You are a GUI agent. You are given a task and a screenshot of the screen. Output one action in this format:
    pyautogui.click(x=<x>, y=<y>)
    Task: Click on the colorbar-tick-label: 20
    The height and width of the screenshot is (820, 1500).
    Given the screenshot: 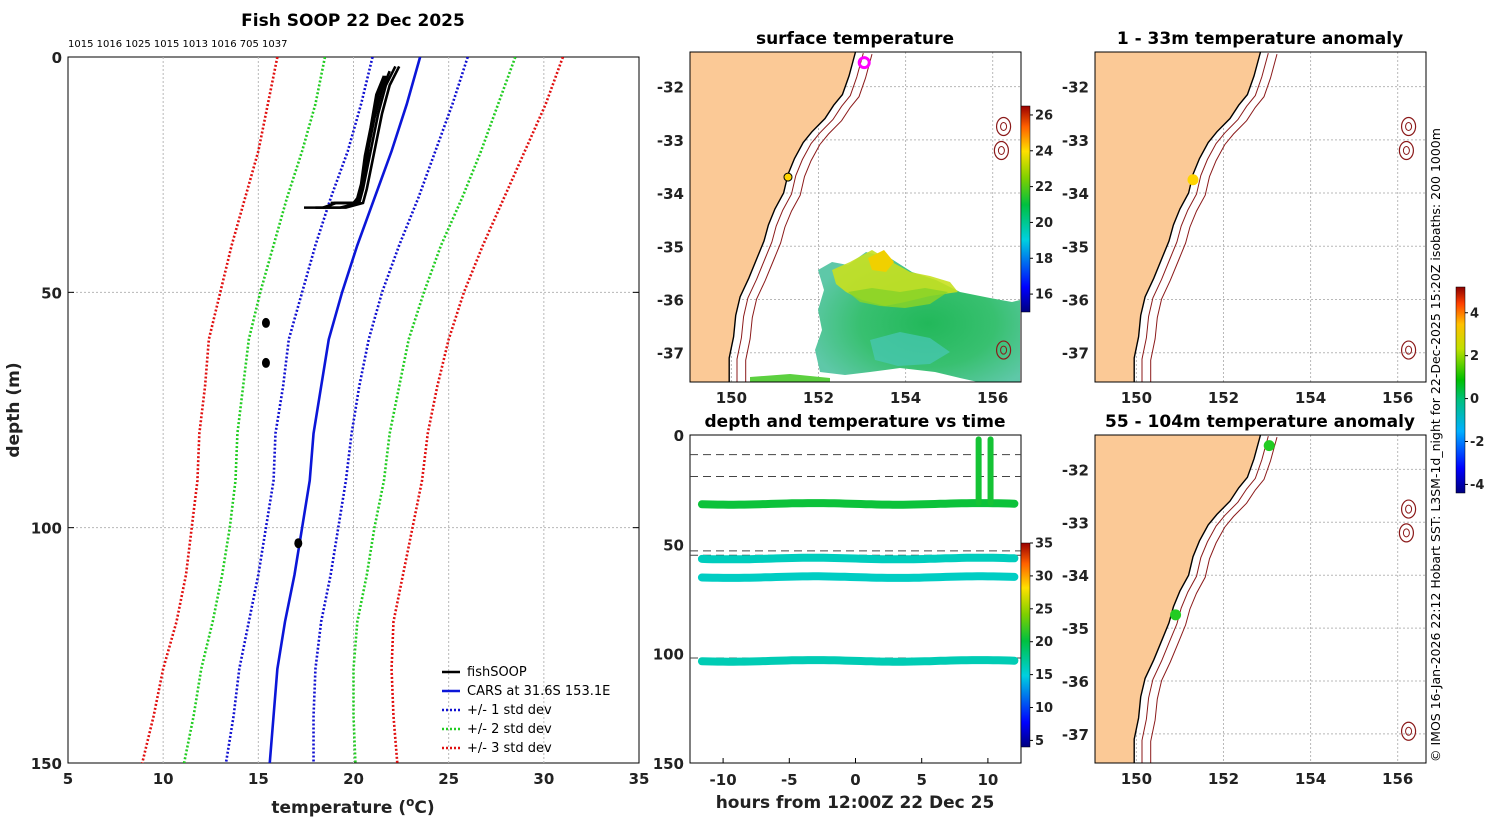 What is the action you would take?
    pyautogui.click(x=1044, y=223)
    